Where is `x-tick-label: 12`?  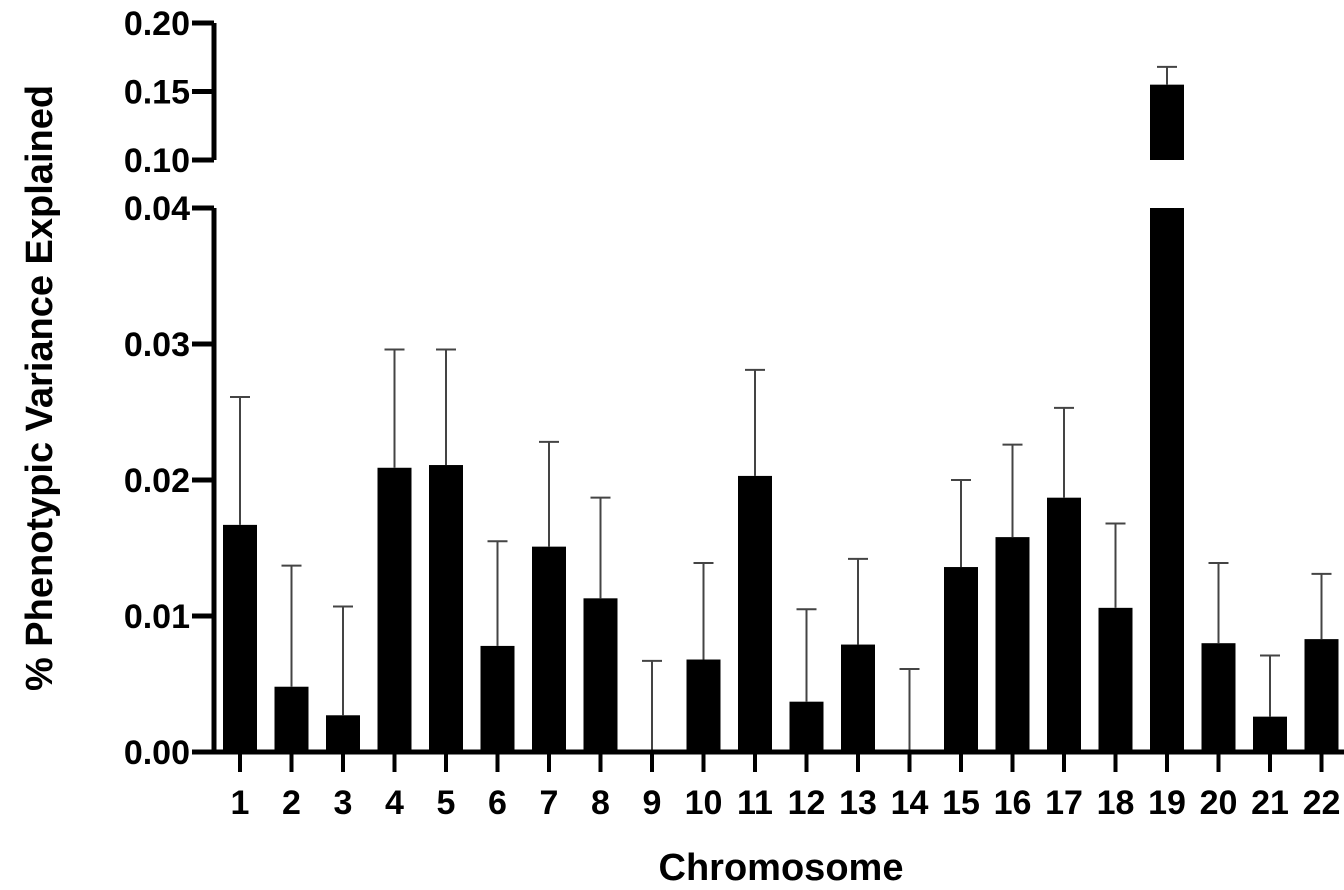 x-tick-label: 12 is located at coordinates (807, 803).